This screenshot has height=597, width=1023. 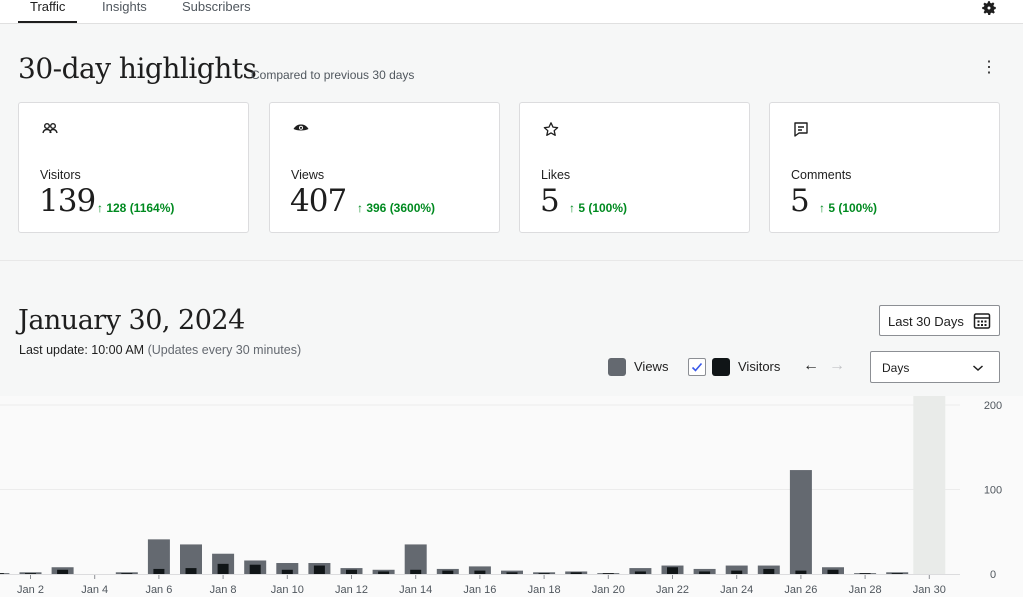 What do you see at coordinates (759, 366) in the screenshot?
I see `visitors-legend-label: Visitors` at bounding box center [759, 366].